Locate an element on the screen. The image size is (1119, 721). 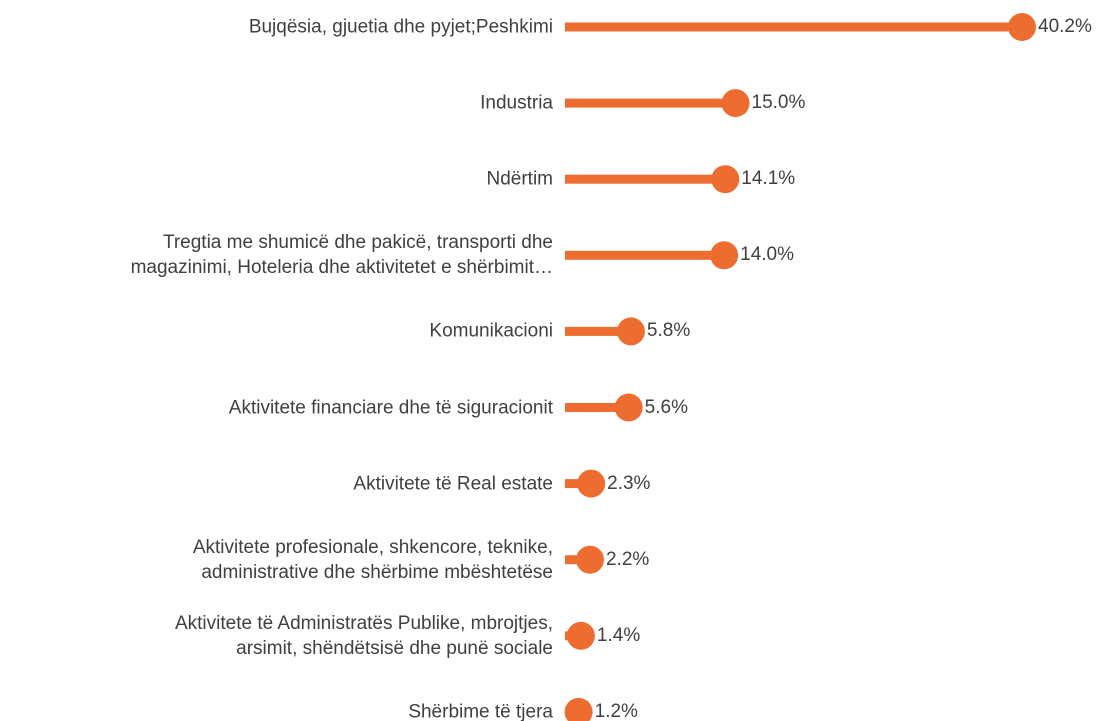
value-label: 14.0% is located at coordinates (767, 255).